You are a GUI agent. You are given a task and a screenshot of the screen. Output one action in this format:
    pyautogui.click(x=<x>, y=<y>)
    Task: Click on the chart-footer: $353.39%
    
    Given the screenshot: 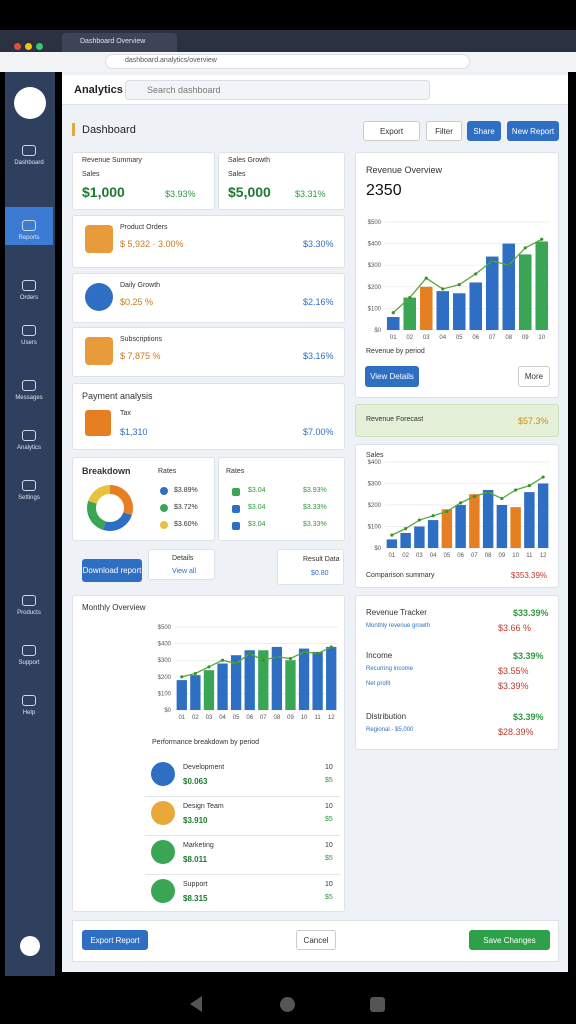 What is the action you would take?
    pyautogui.click(x=529, y=575)
    